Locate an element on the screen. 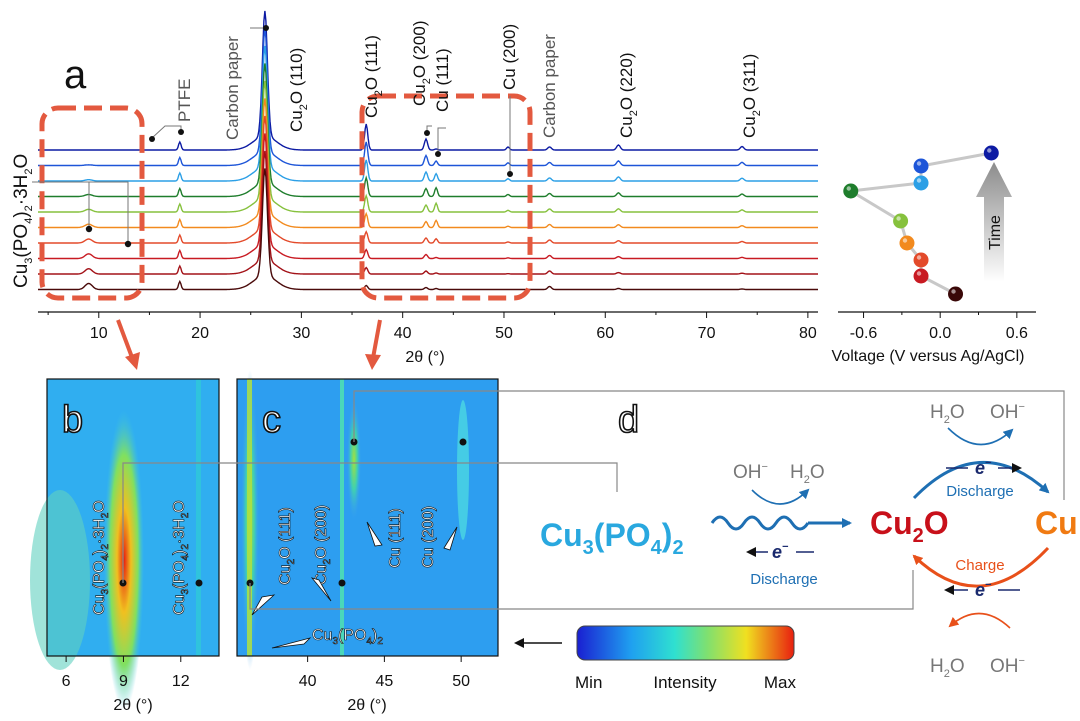 This screenshot has width=1080, height=721. heatmap-c-label-cu2o-200: Cu2O (200) is located at coordinates (323, 545).